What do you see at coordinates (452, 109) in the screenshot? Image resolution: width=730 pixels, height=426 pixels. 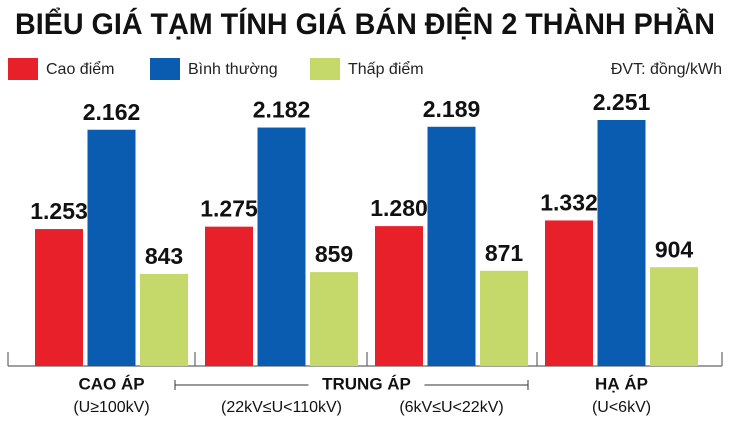 I see `value-label: 2.189` at bounding box center [452, 109].